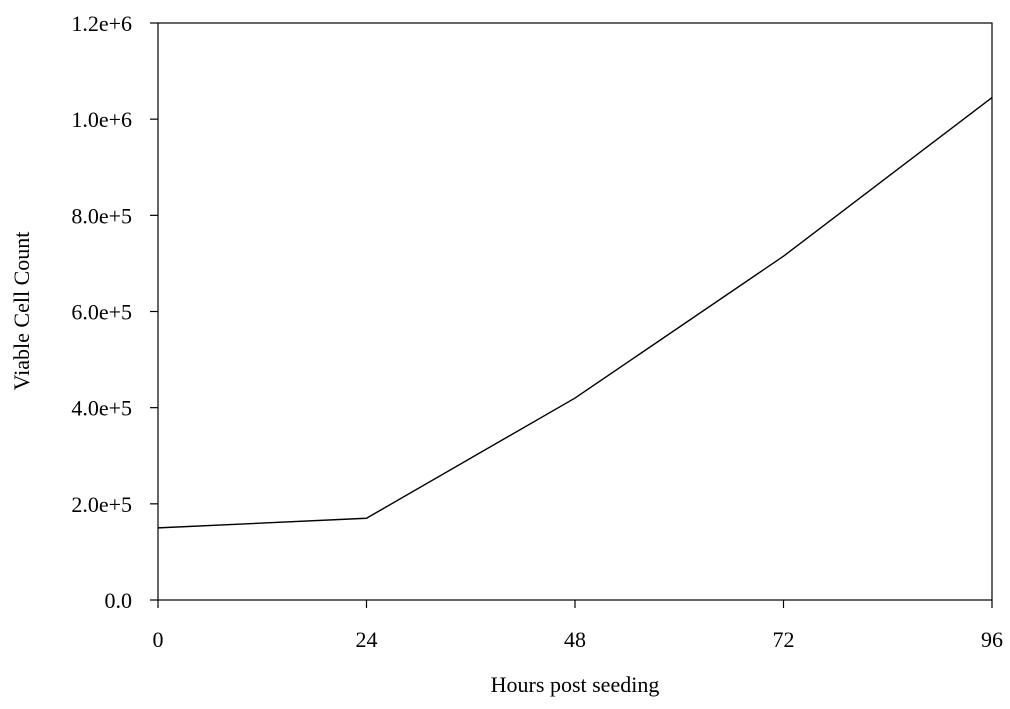 This screenshot has width=1010, height=709. I want to click on y-tick-label: 8.0e+5, so click(101, 215).